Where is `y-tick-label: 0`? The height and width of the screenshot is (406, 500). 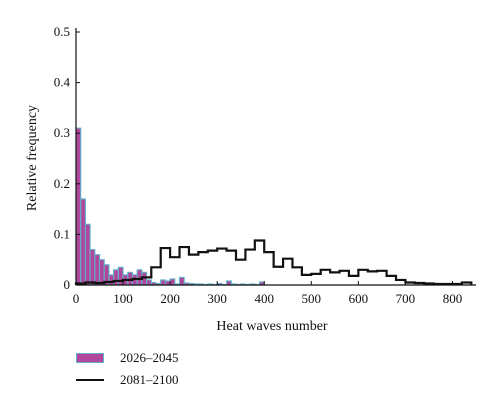
y-tick-label: 0 is located at coordinates (67, 284).